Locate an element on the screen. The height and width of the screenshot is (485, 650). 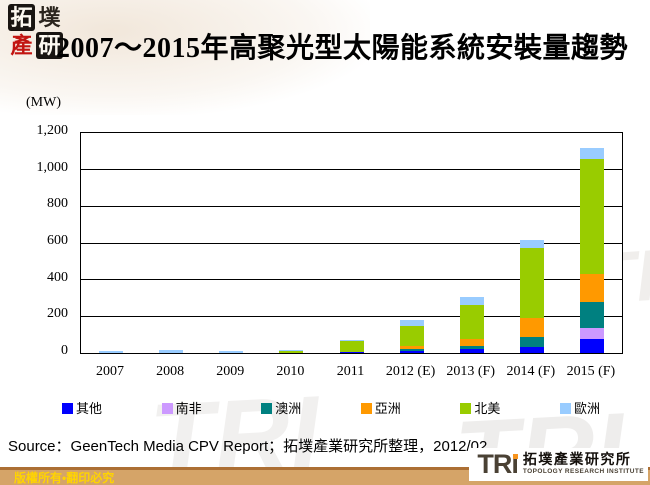
logo-char: 拓 is located at coordinates (21, 17).